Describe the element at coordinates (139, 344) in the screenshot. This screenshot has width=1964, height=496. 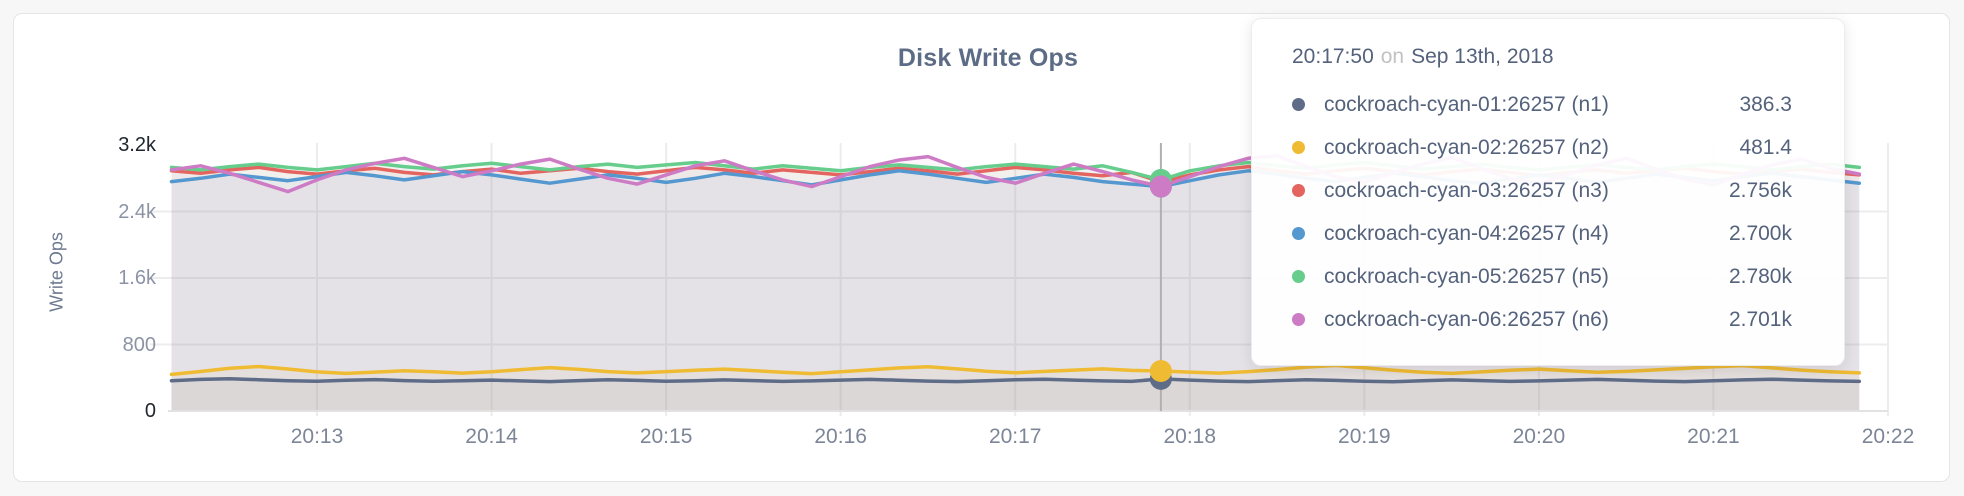
I see `y-tick-label: 800` at that location.